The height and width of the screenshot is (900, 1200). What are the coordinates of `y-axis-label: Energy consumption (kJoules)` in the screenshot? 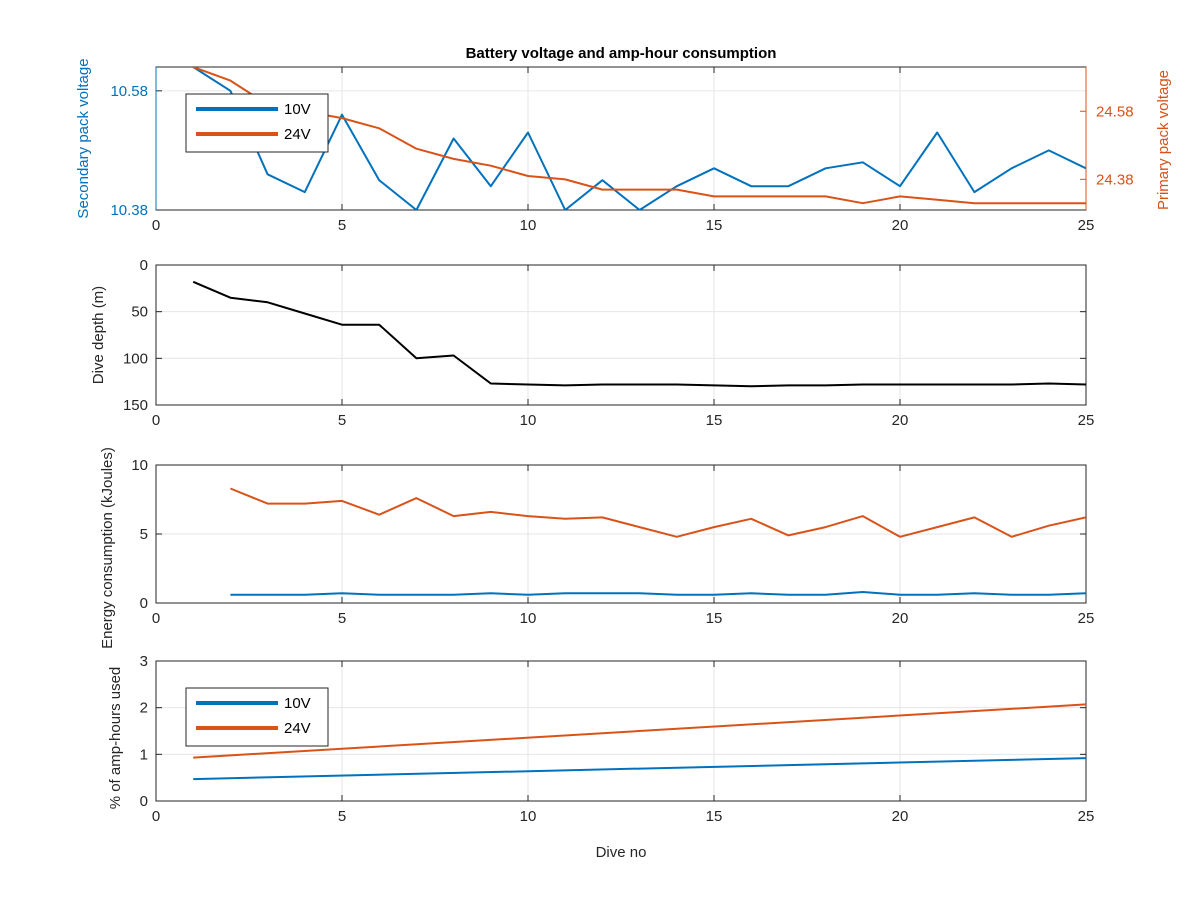 It's located at (107, 548).